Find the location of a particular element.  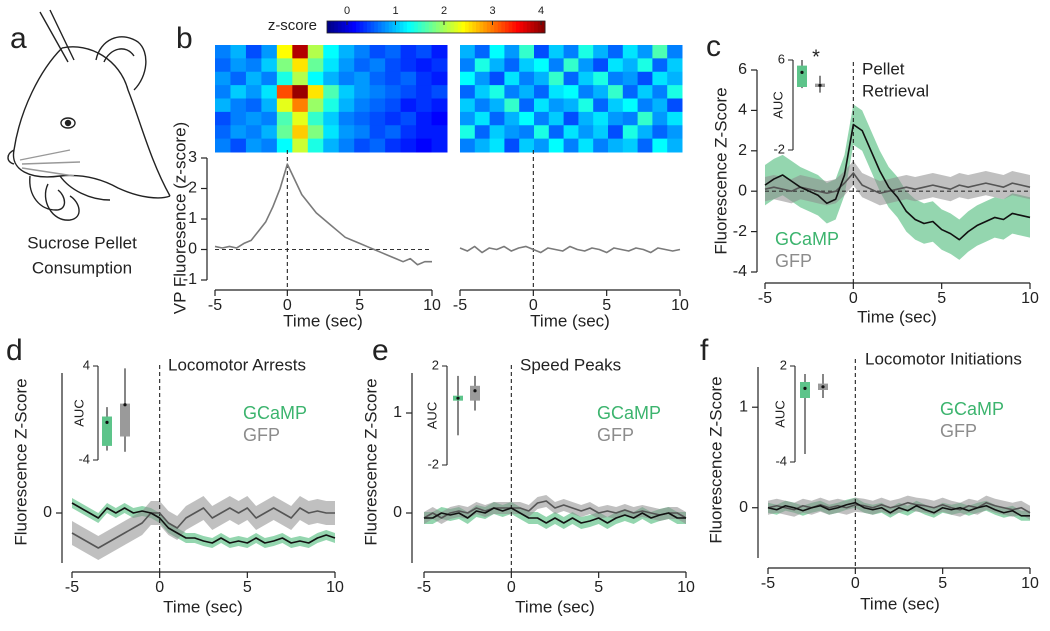

box is located at coordinates (125, 420).